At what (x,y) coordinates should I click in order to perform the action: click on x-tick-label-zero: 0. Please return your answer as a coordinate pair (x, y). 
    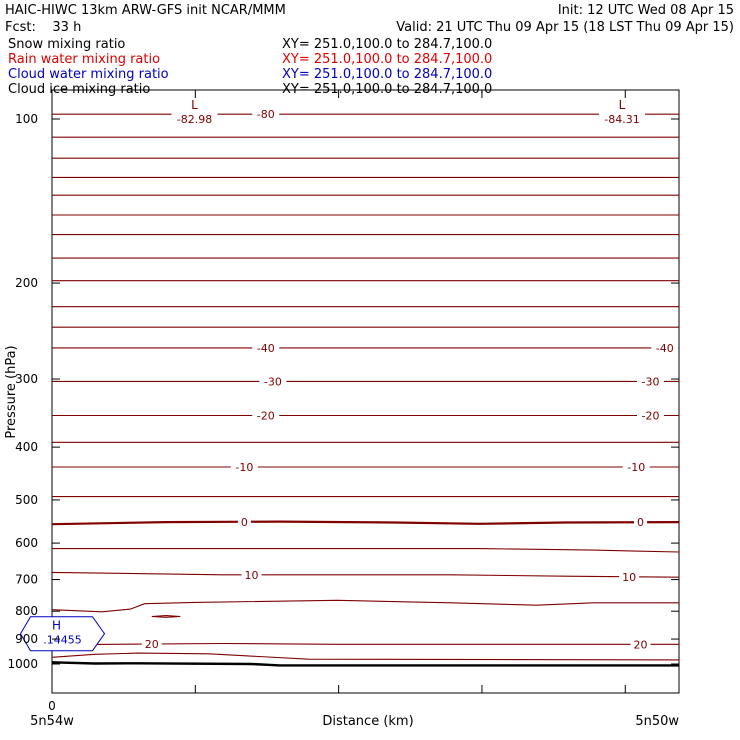
    Looking at the image, I should click on (52, 706).